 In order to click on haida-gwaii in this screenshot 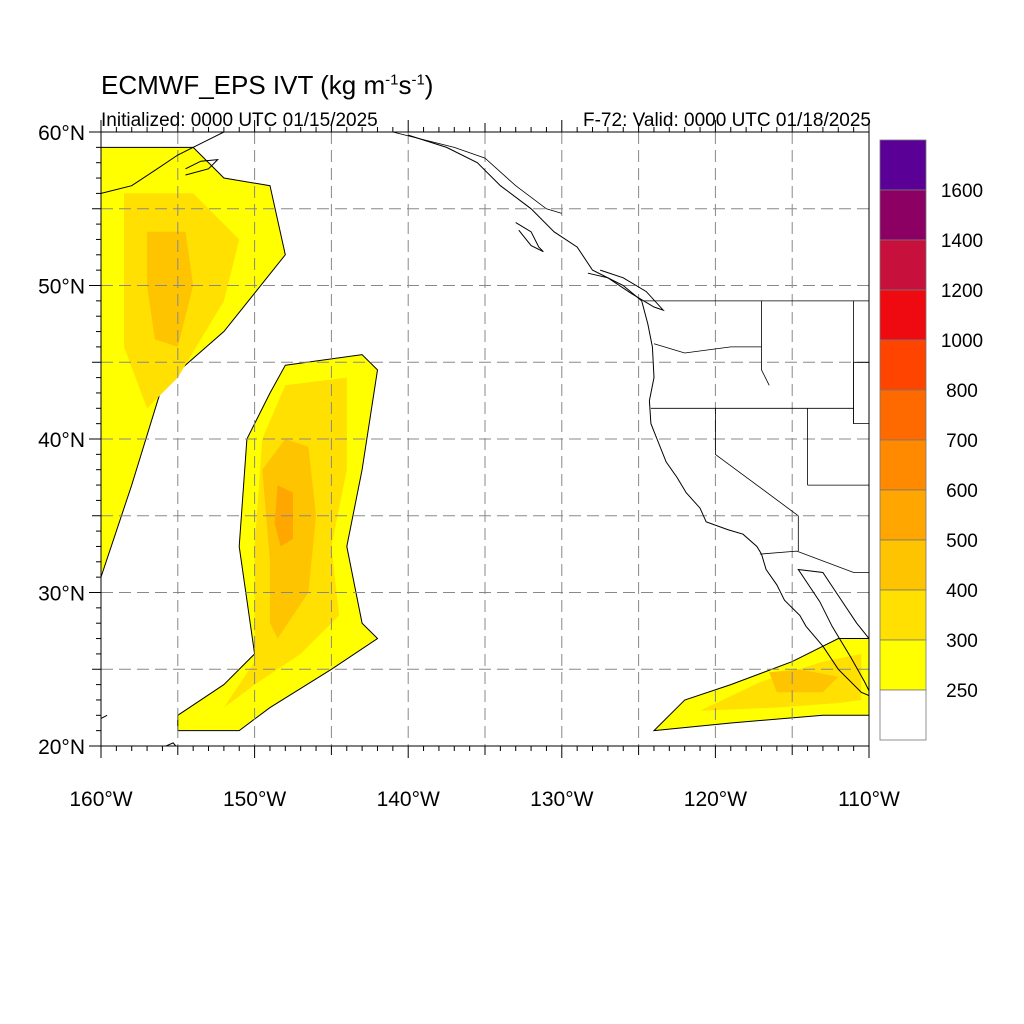, I will do `click(529, 237)`.